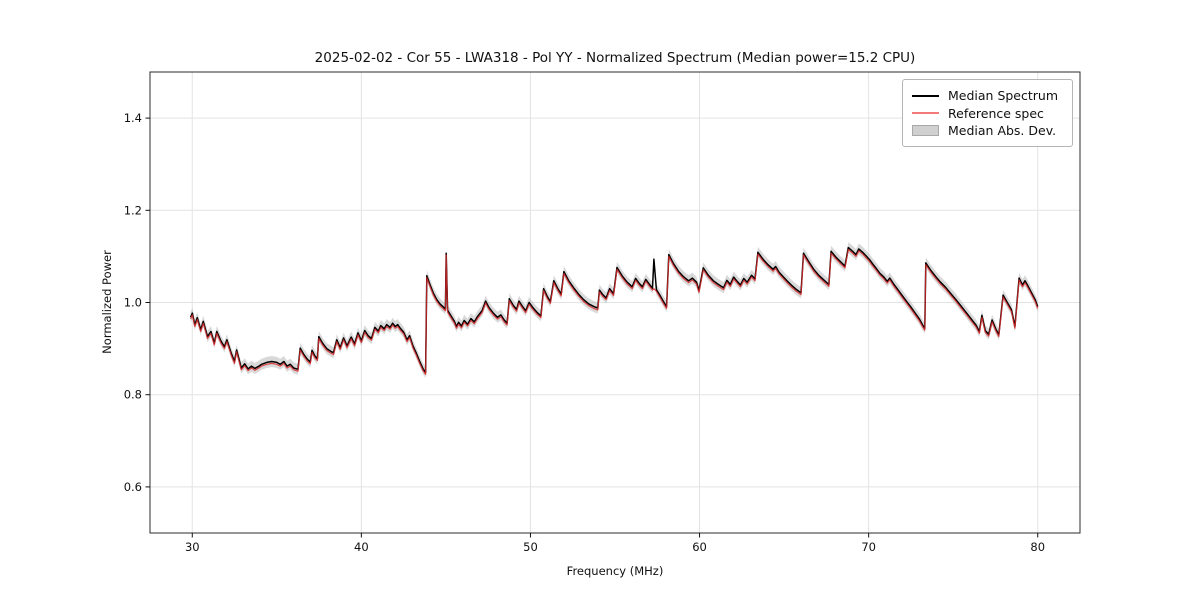 The image size is (1200, 600). I want to click on legend-item-reference-spec: Reference spec, so click(987, 113).